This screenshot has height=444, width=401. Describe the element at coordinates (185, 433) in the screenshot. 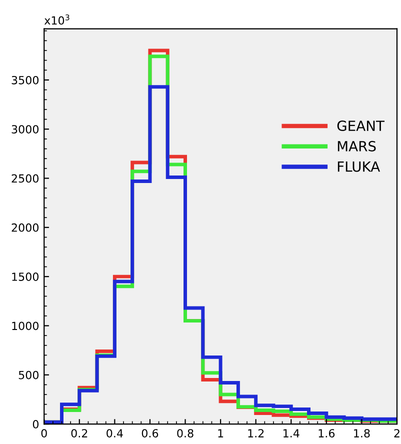

I see `x-tick-label: 0.8` at that location.